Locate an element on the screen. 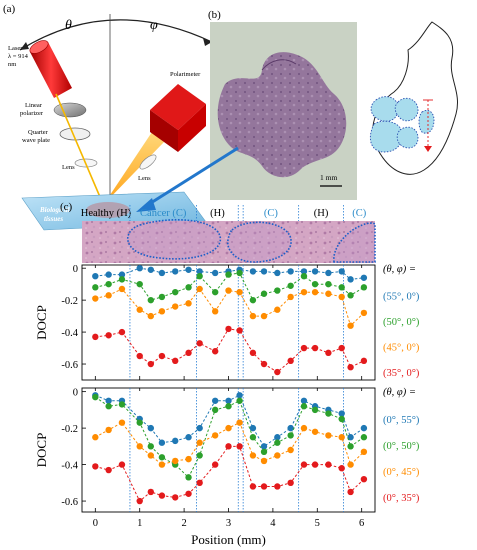  panel-a-label: (a) is located at coordinates (9, 9).